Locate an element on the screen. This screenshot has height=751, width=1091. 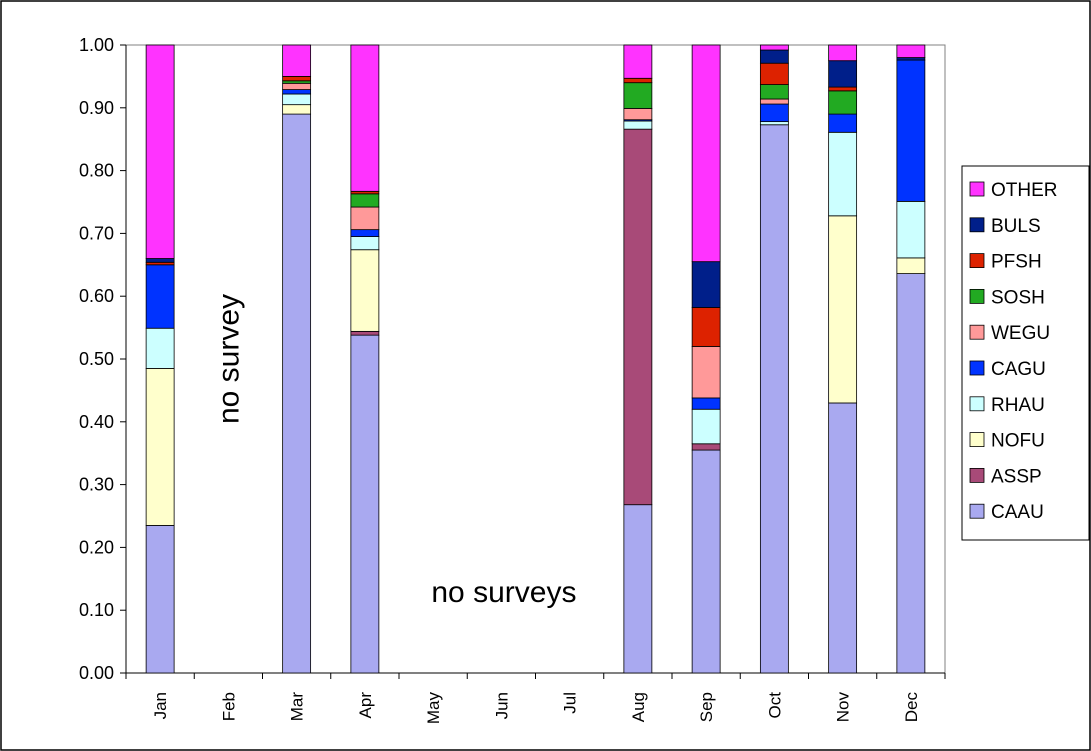
annotation-no-survey: no survey is located at coordinates (228, 359).